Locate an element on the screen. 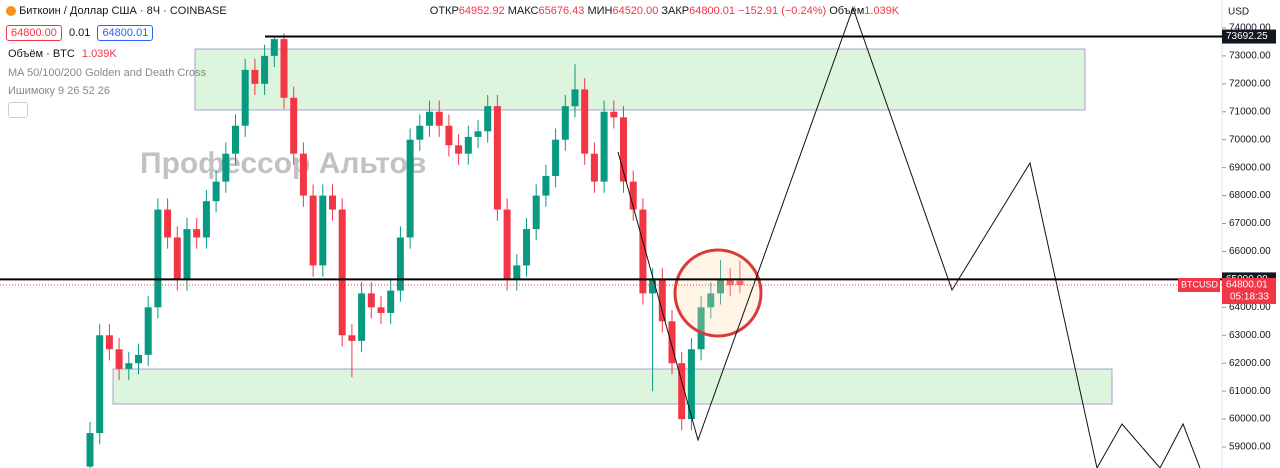  watermark: Профессор Альтов is located at coordinates (283, 163).